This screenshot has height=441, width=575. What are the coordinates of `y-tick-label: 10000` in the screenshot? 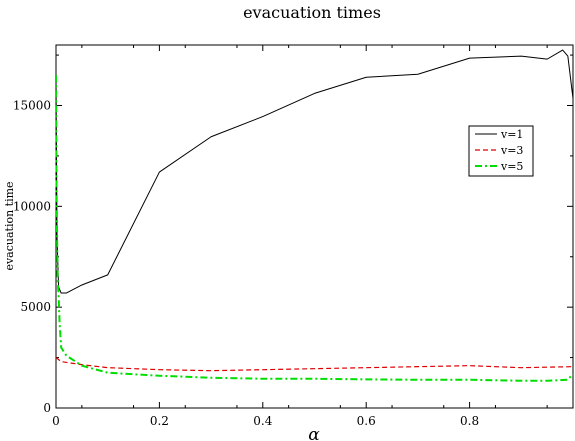 It's located at (32, 206).